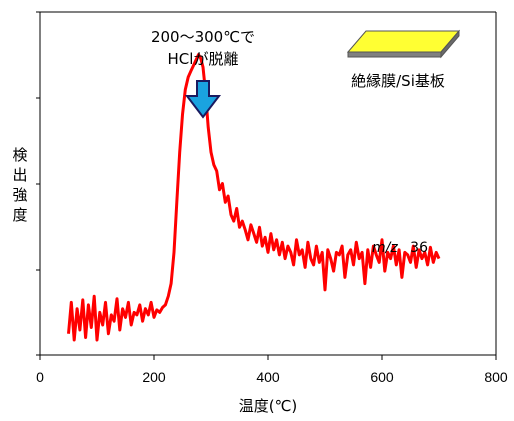 The height and width of the screenshot is (421, 514). What do you see at coordinates (400, 248) in the screenshot?
I see `series-label: m/z 36` at bounding box center [400, 248].